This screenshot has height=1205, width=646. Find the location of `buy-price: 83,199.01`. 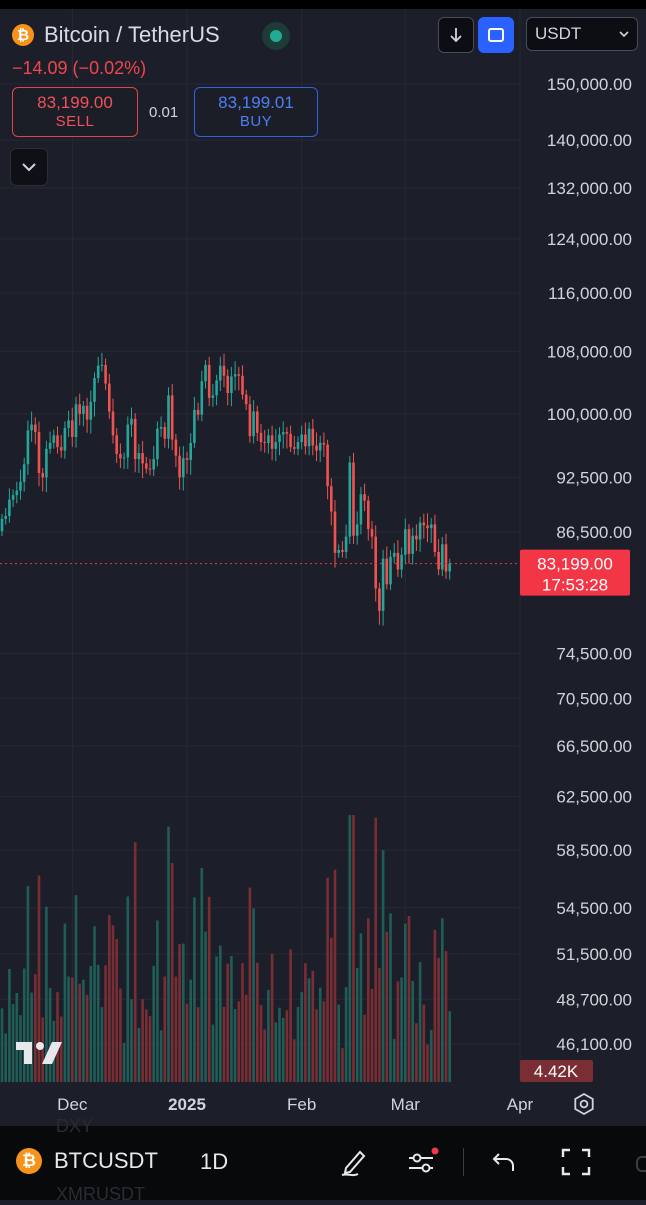

buy-price: 83,199.01 is located at coordinates (256, 102).